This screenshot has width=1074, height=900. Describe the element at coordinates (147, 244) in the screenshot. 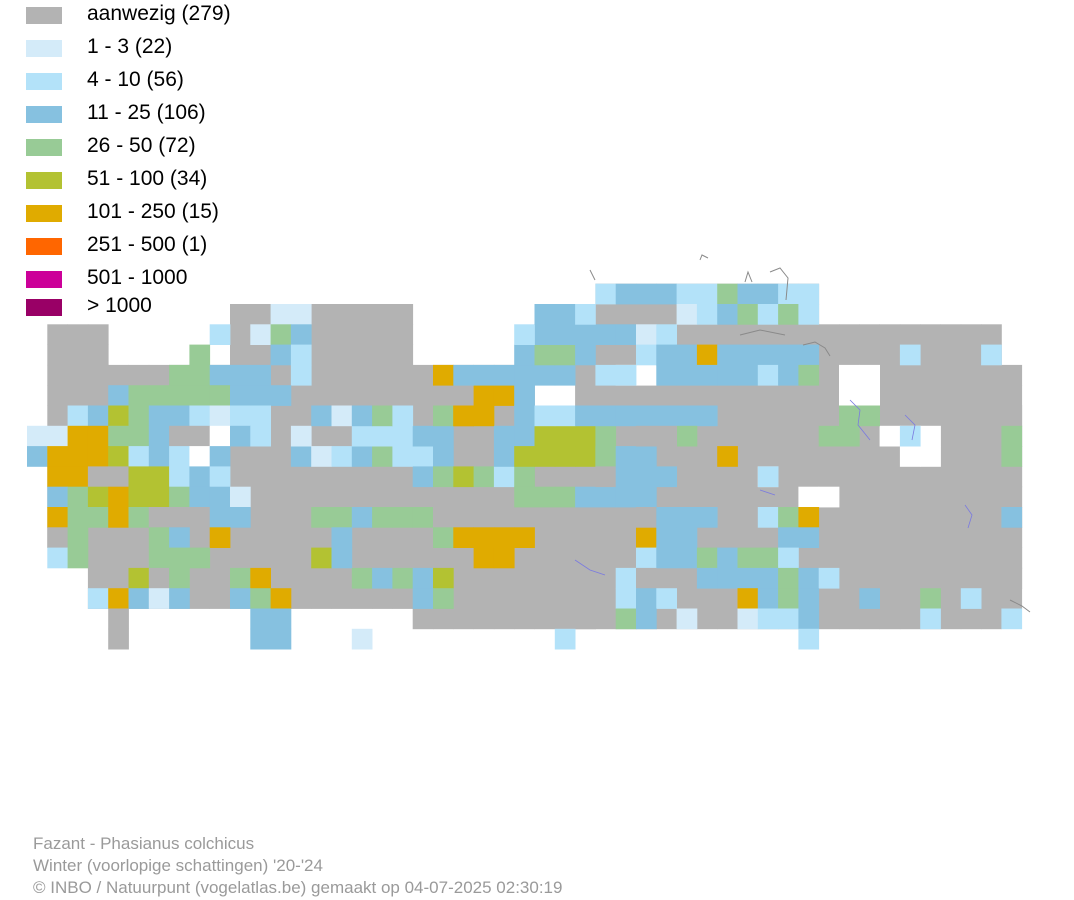

I see `legend-label: 251 - 500 (1)` at that location.